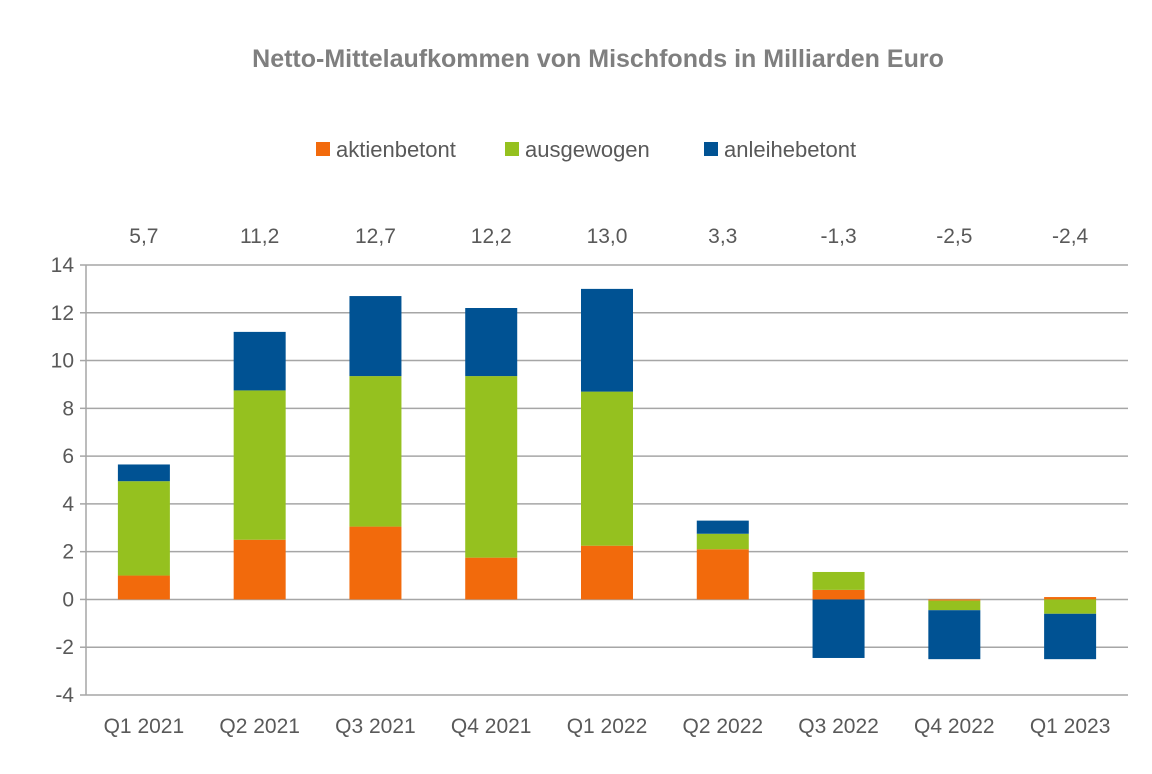  I want to click on total-label: 12,7, so click(375, 236).